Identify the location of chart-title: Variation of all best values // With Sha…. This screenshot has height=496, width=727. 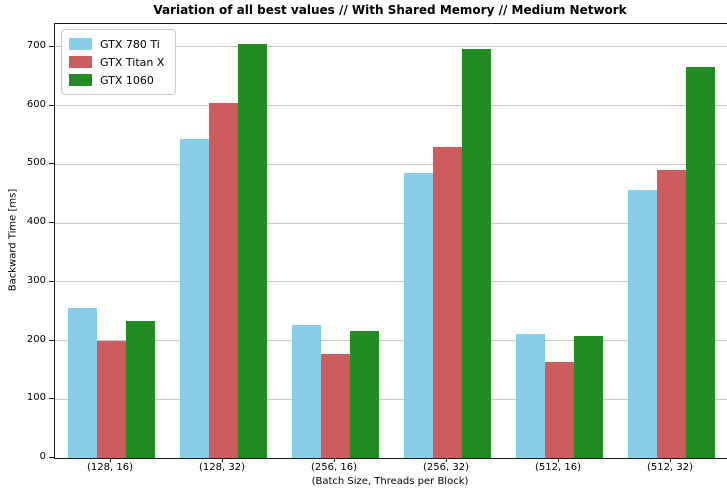
(390, 10).